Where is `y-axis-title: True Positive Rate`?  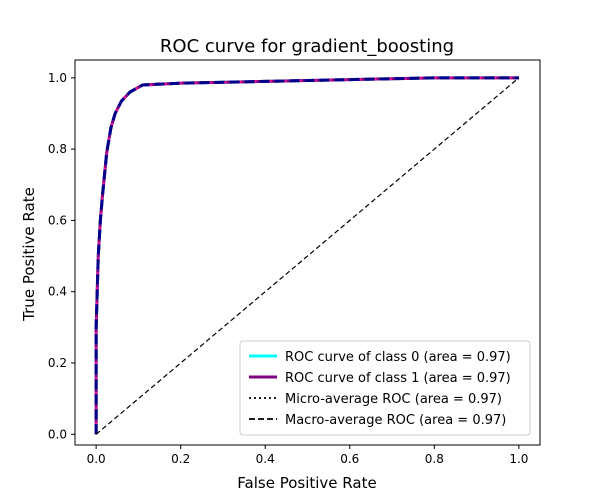
y-axis-title: True Positive Rate is located at coordinates (29, 254).